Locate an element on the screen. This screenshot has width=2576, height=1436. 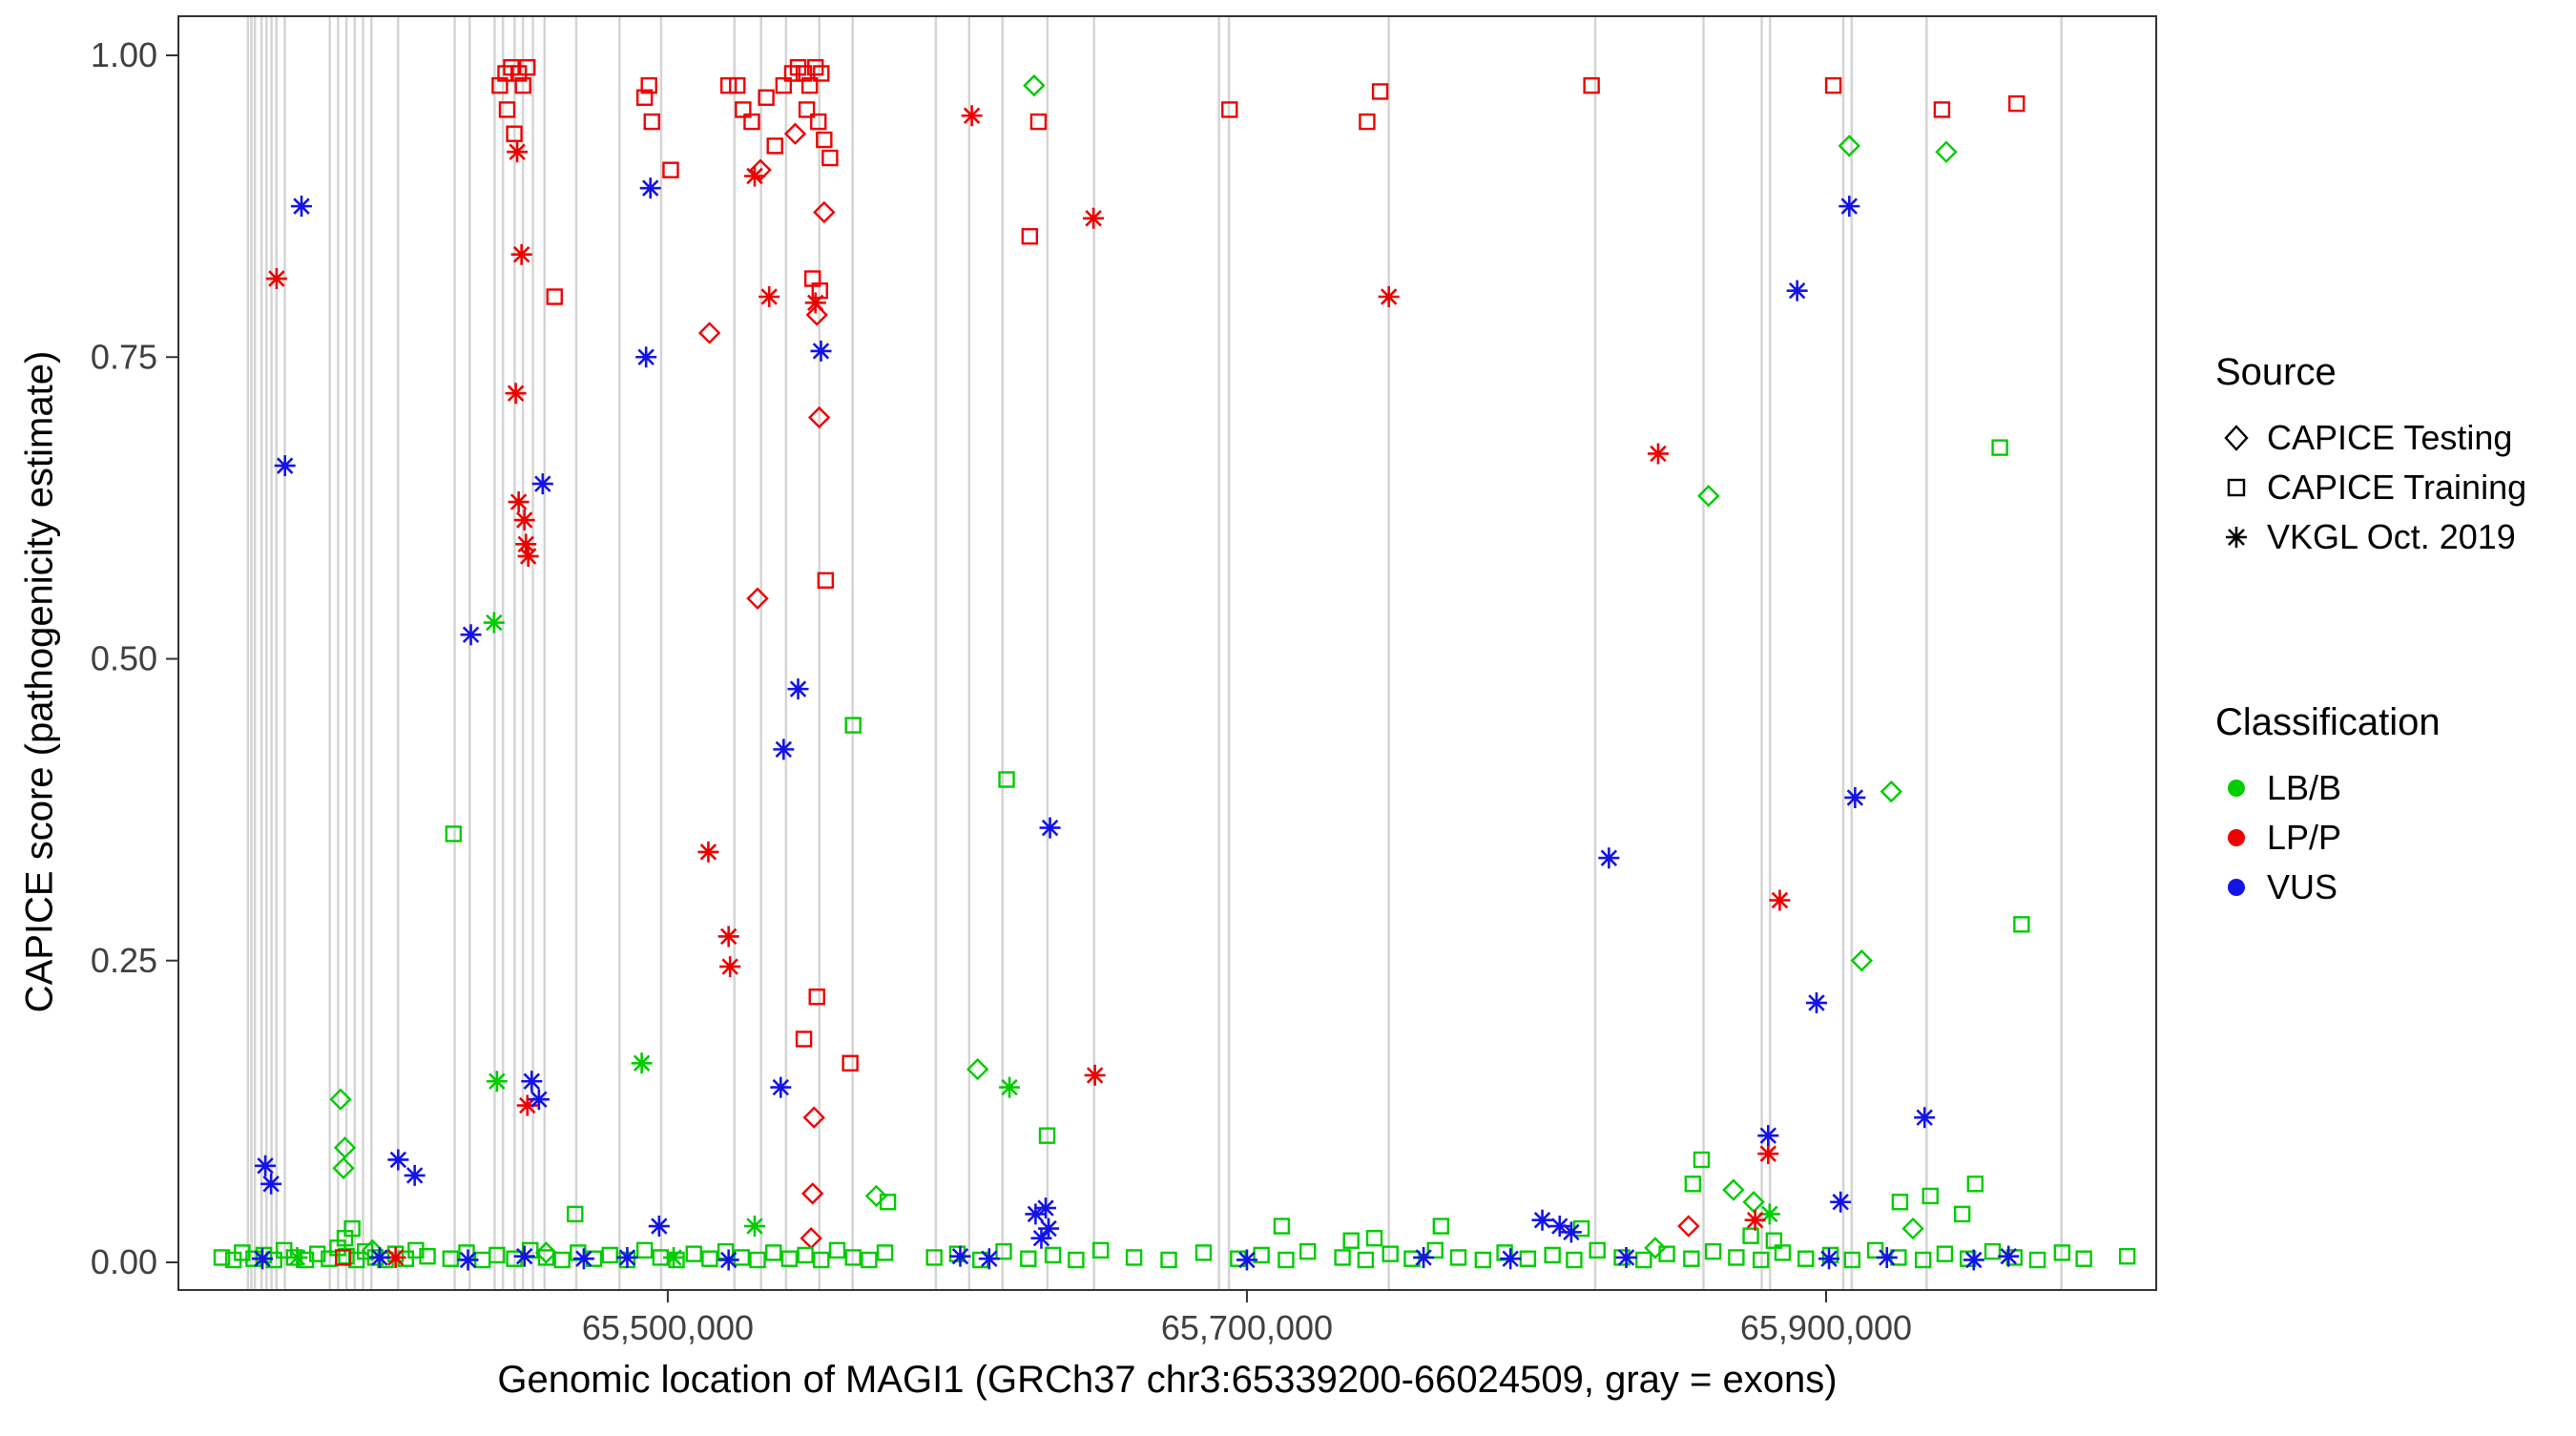
legend-label: CAPICE Training is located at coordinates (2397, 487).